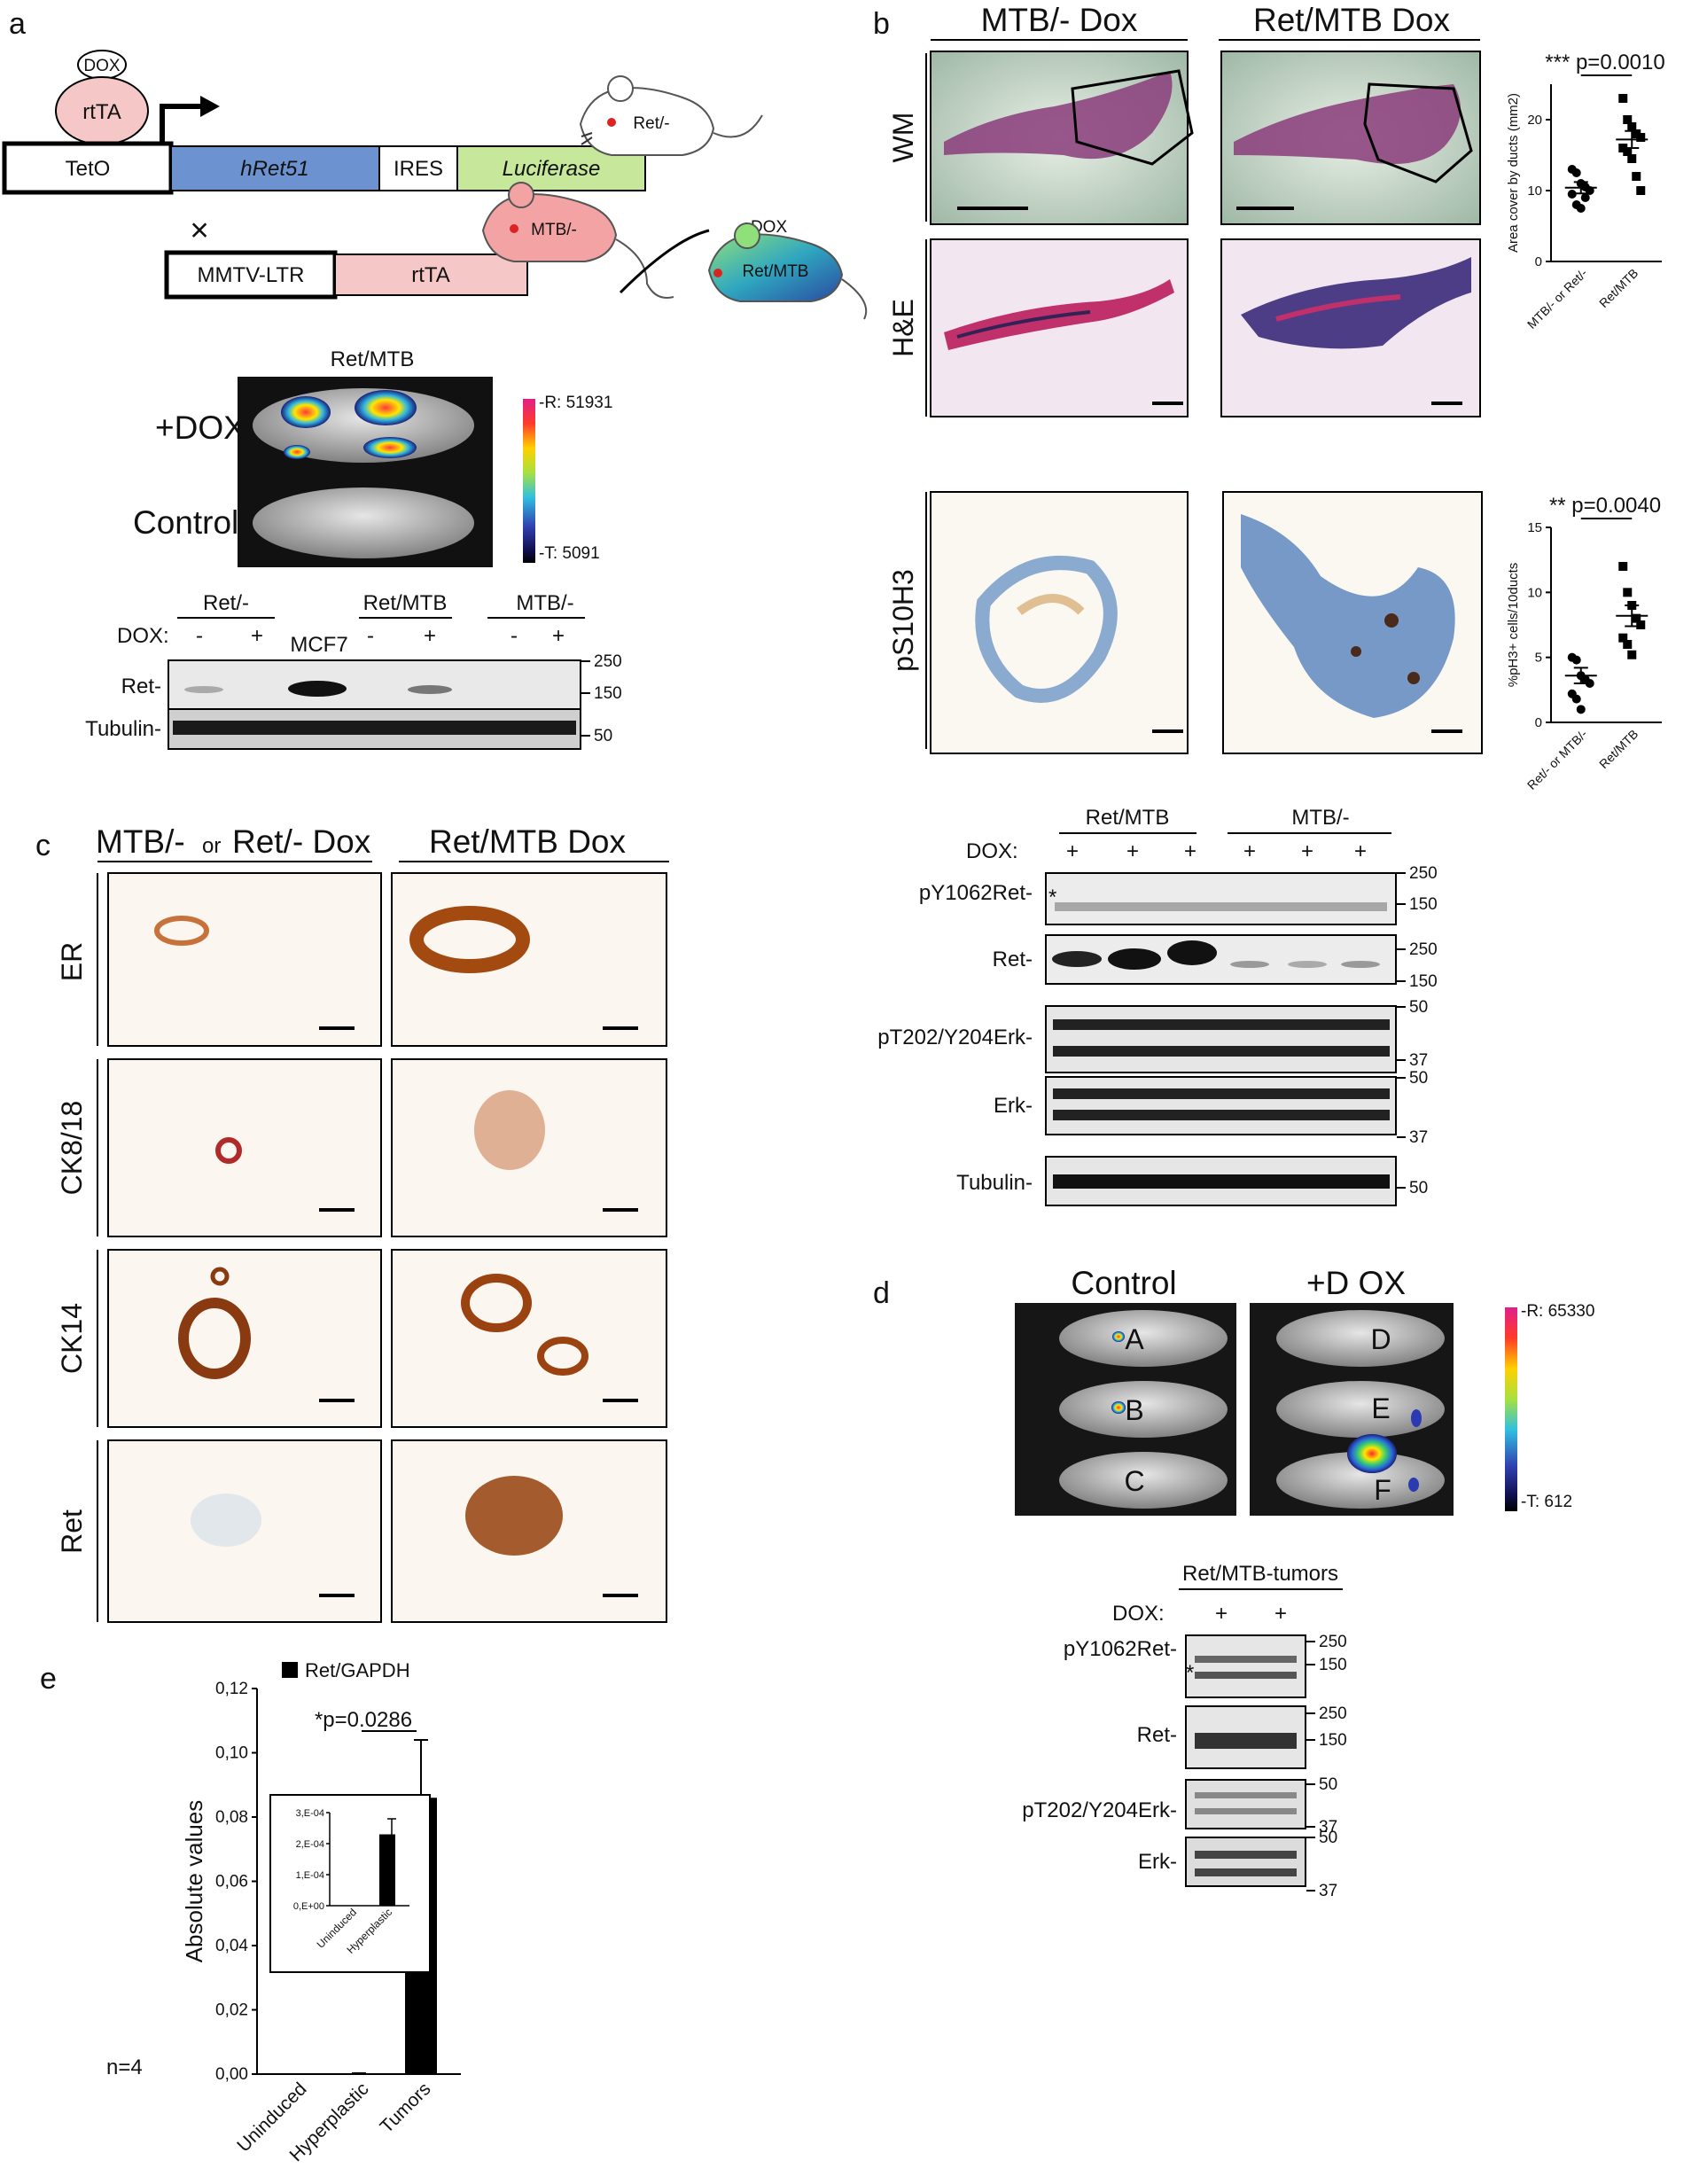 Image resolution: width=1707 pixels, height=2184 pixels. What do you see at coordinates (406, 603) in the screenshot?
I see `blot-group: Ret/MTB` at bounding box center [406, 603].